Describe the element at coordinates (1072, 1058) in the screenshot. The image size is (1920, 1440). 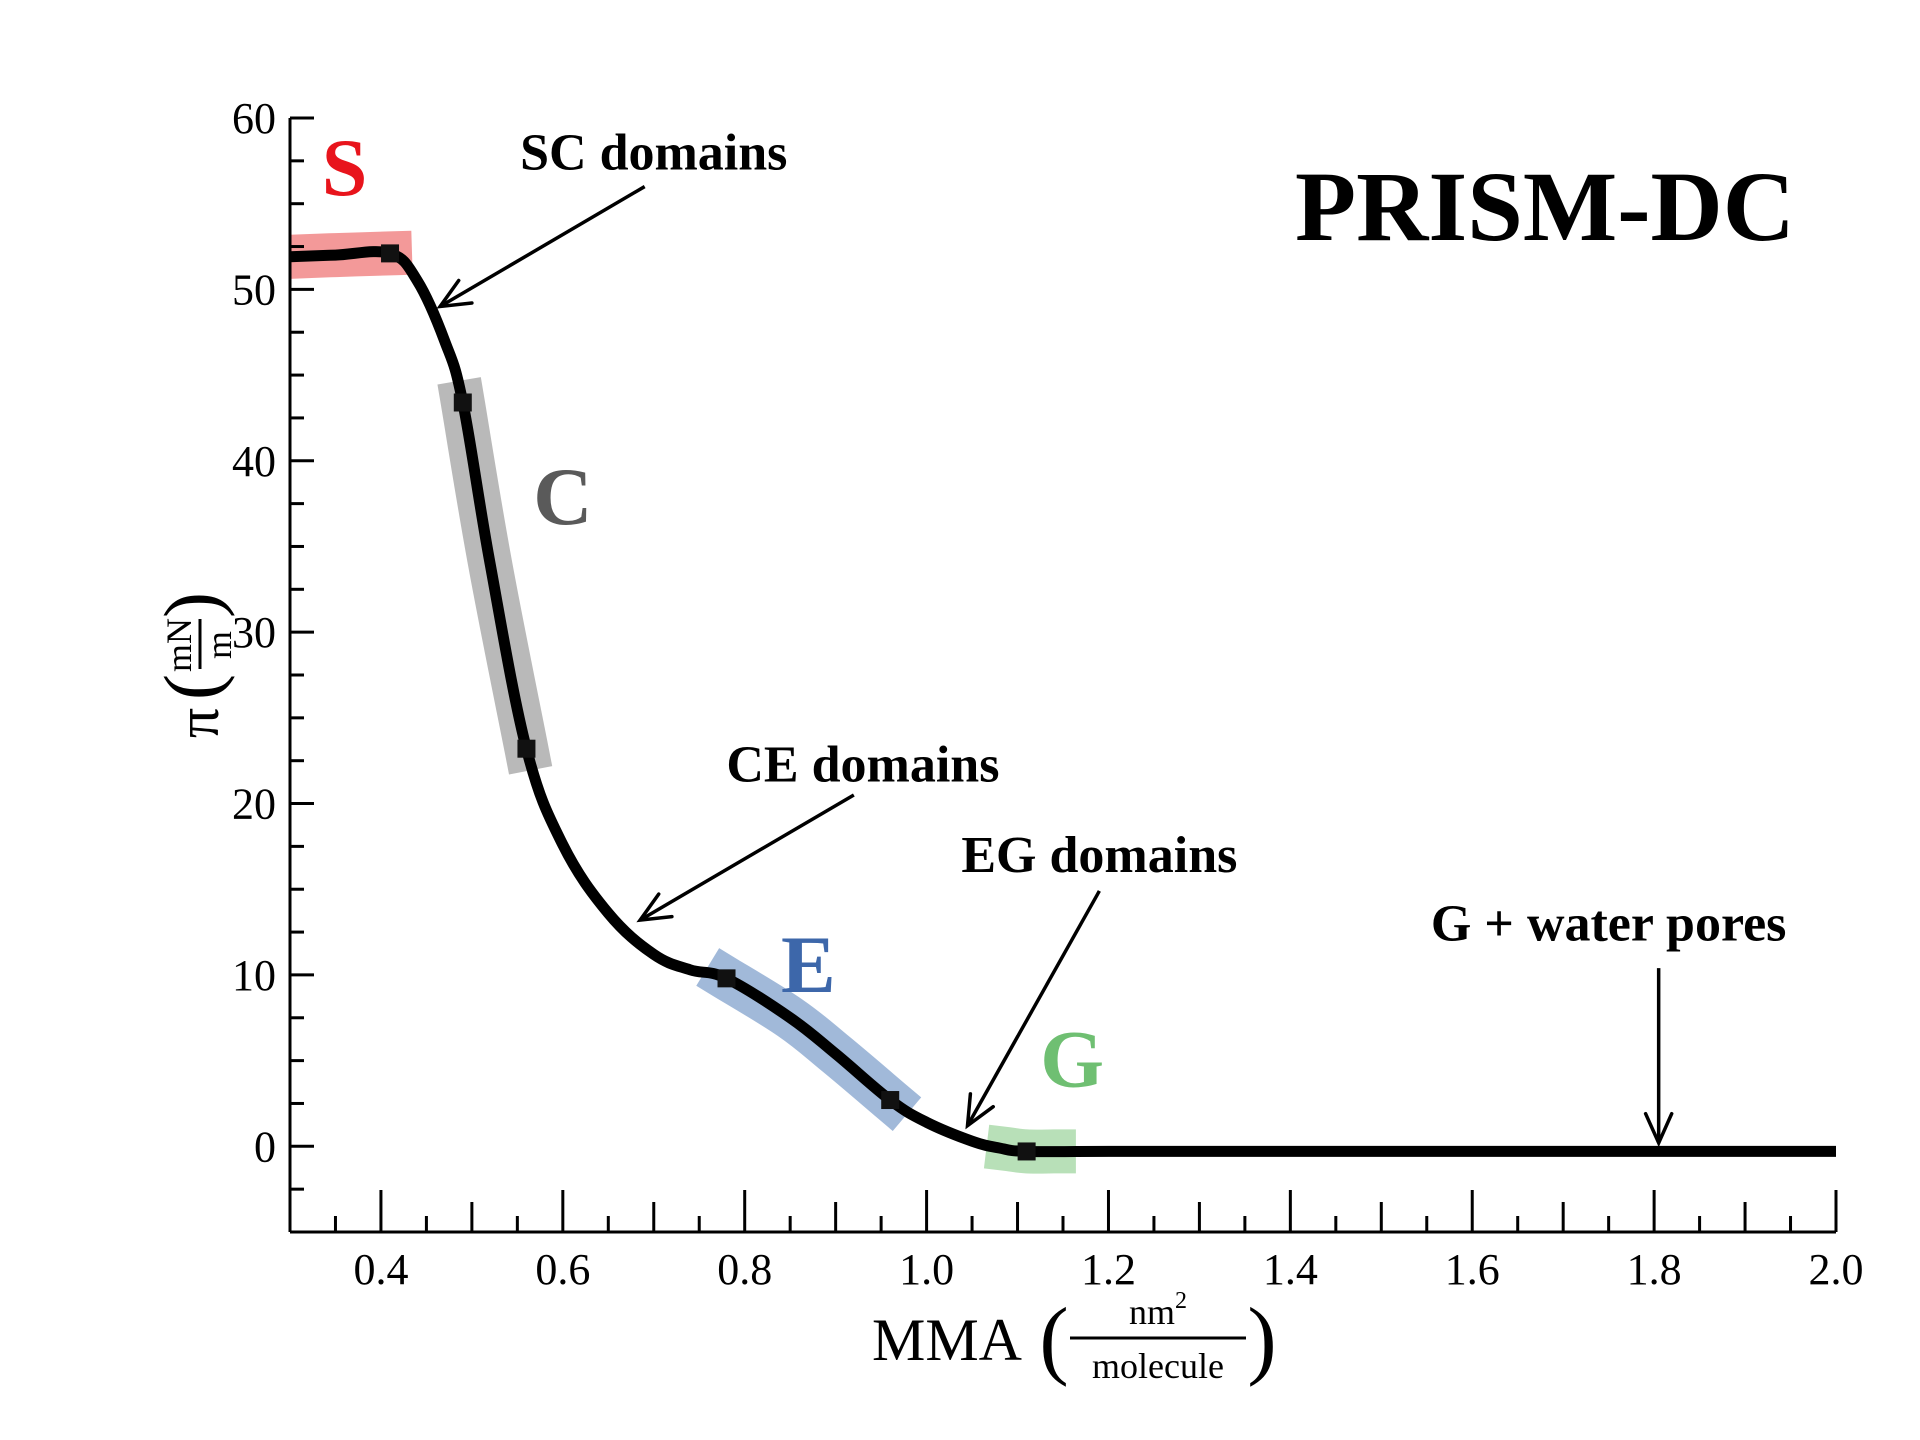
I see `phase-label-g: G` at that location.